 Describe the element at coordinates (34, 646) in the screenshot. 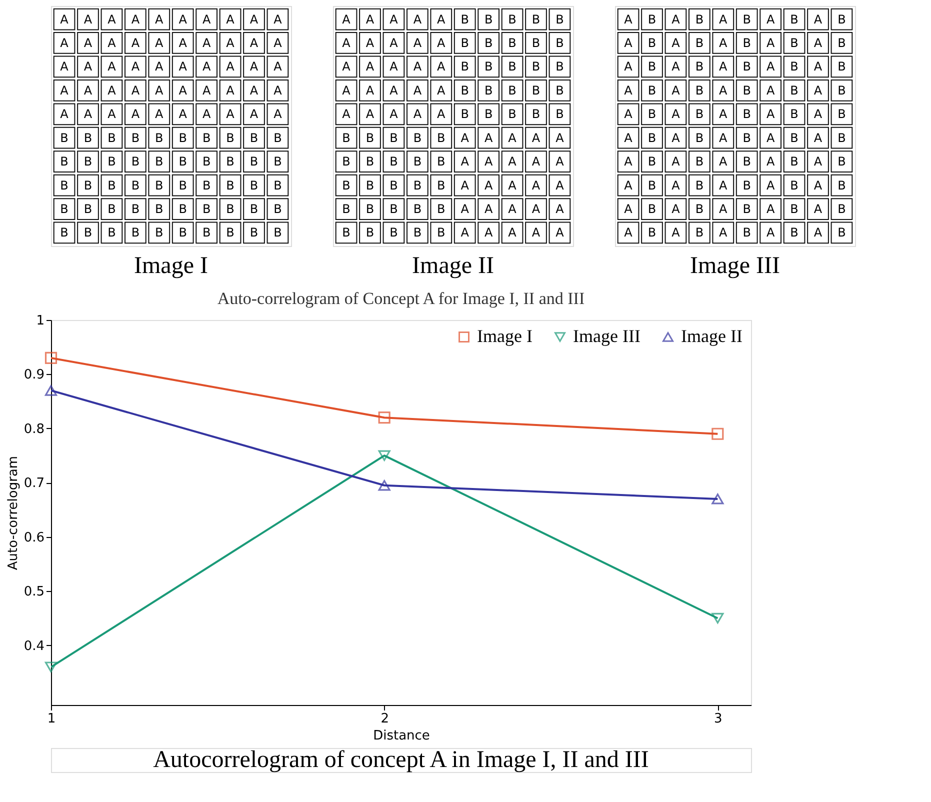

I see `y-tick-label: 0.4` at that location.